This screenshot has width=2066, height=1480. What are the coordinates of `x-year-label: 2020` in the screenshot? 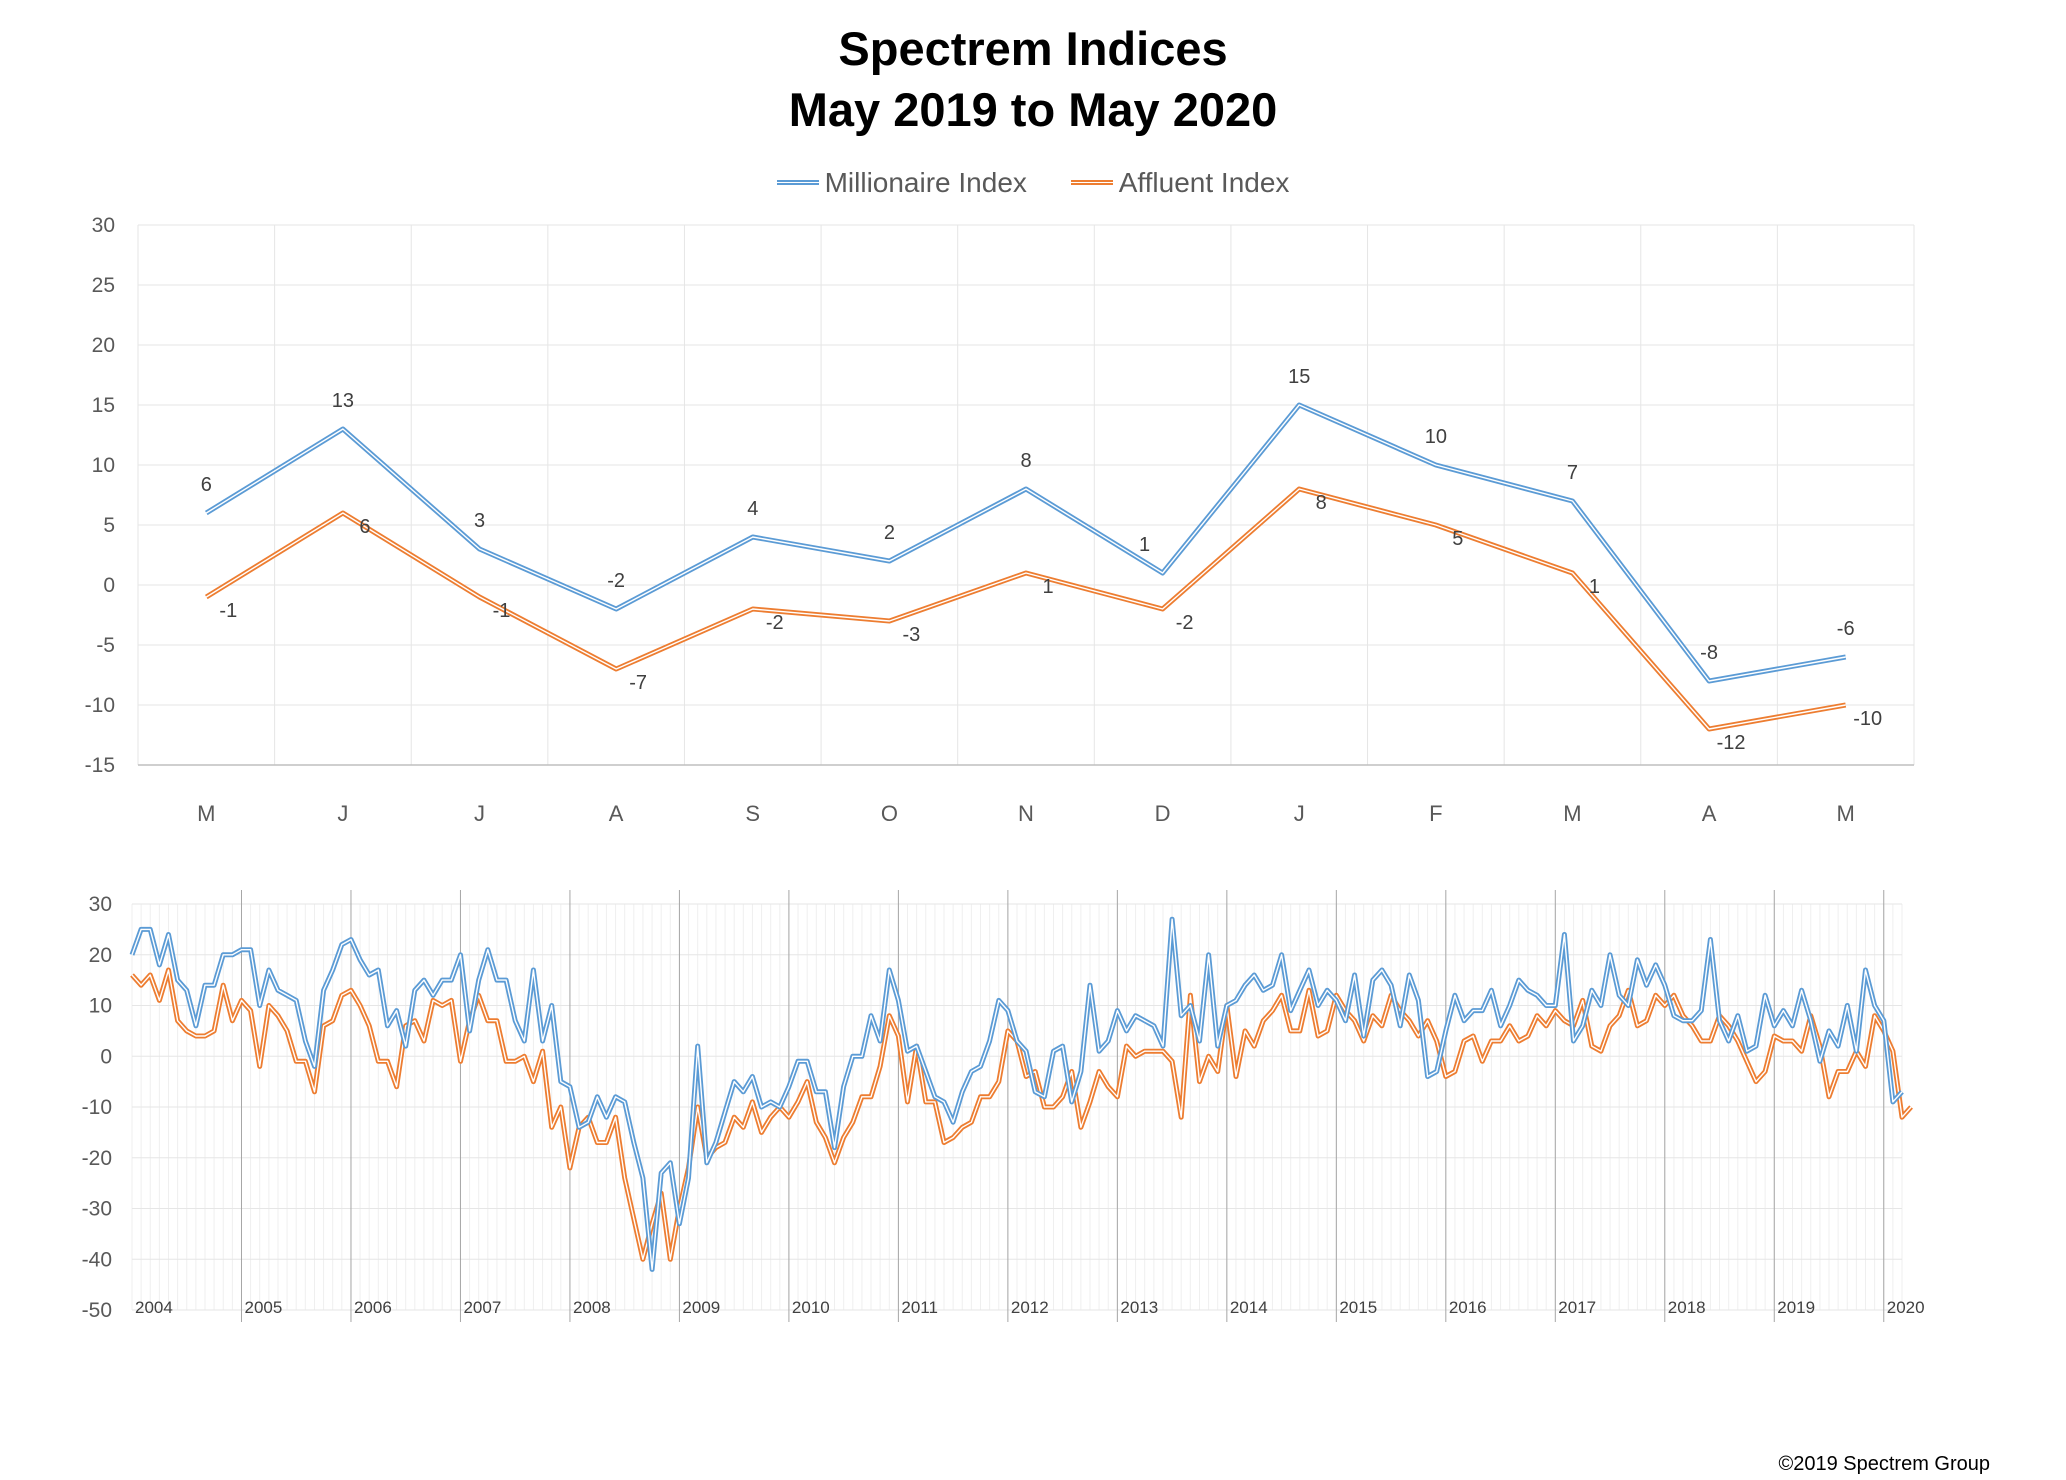 It's located at (1906, 1307).